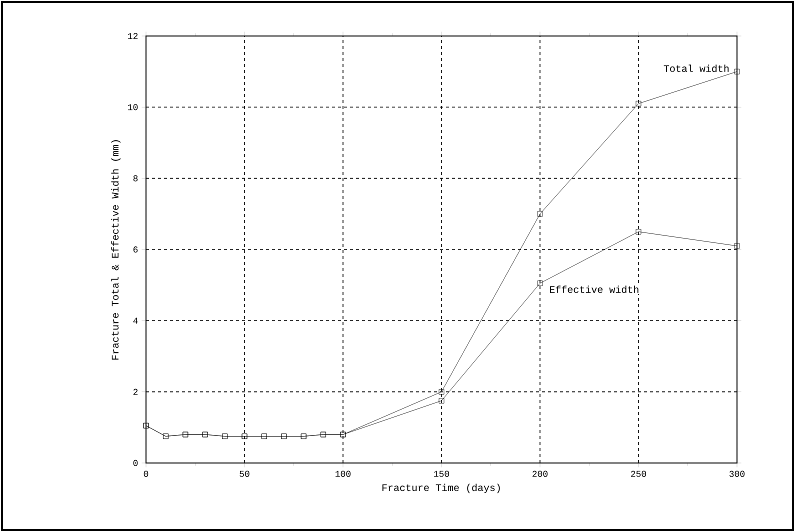 This screenshot has height=532, width=795. I want to click on x-tick-label: 50, so click(245, 473).